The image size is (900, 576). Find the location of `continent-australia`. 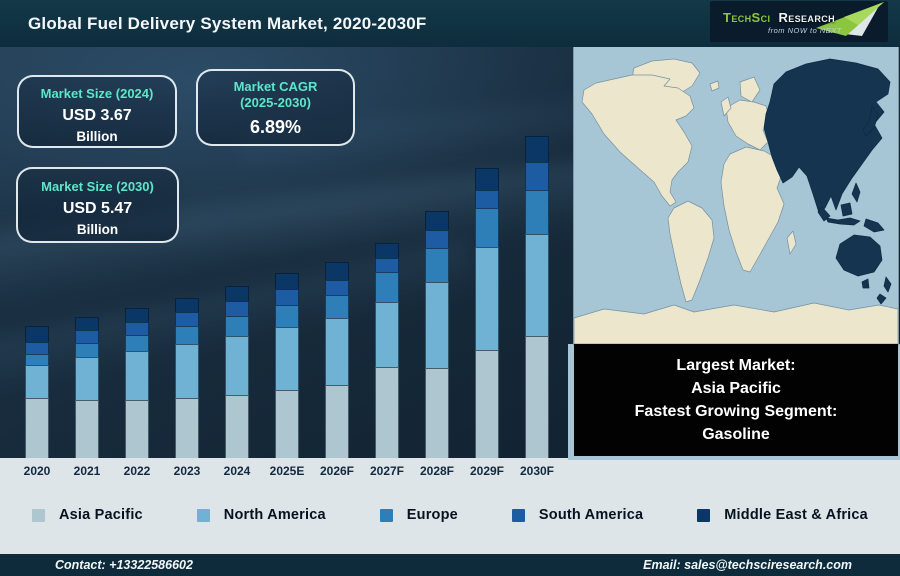

continent-australia is located at coordinates (859, 255).